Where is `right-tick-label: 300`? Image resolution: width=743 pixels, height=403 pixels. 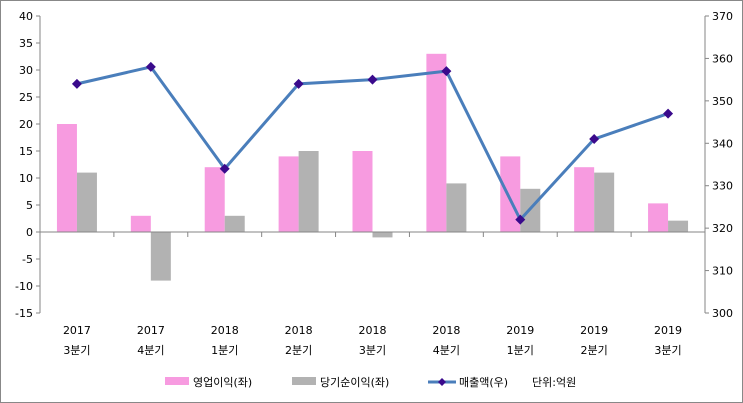
right-tick-label: 300 is located at coordinates (722, 313).